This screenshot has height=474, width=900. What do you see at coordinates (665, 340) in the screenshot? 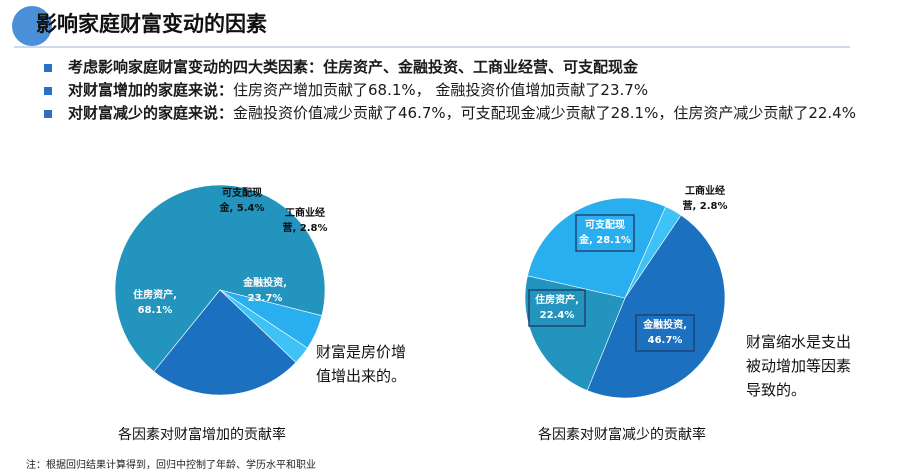
I see `slice-label: 46.7%` at bounding box center [665, 340].